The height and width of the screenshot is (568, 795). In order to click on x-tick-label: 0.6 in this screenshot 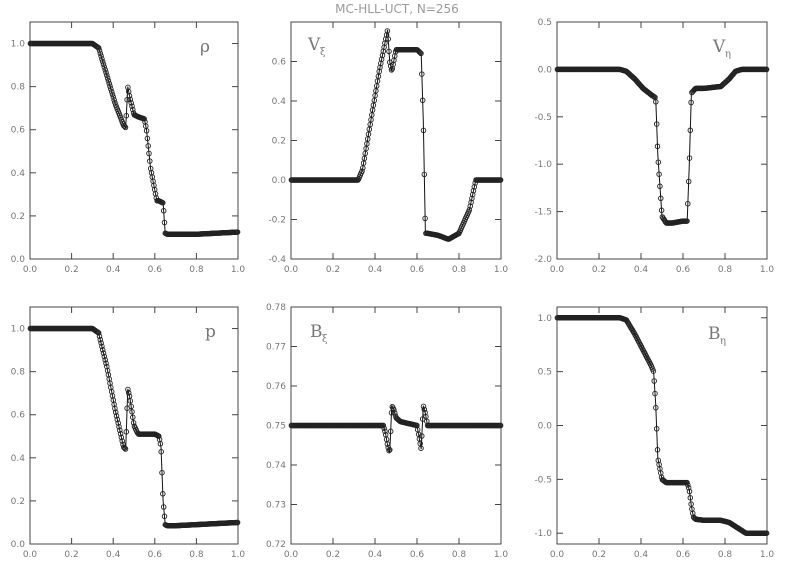, I will do `click(683, 270)`.